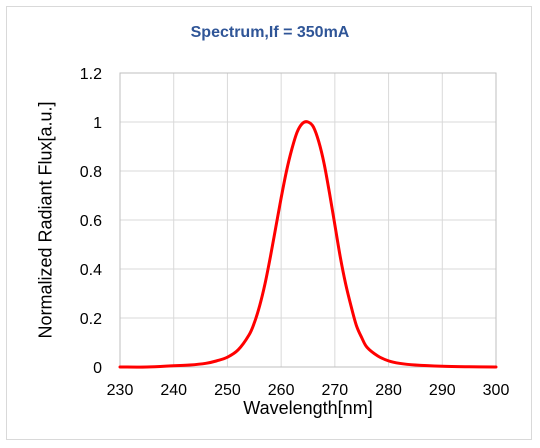 This screenshot has height=448, width=540. What do you see at coordinates (91, 172) in the screenshot?
I see `y-tick-label: 0.8` at bounding box center [91, 172].